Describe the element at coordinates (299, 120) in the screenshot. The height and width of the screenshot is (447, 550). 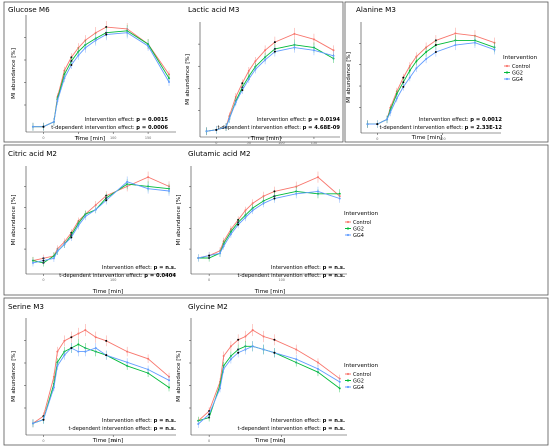
I see `intervention-effect-label: Intervention effect: p = 0.0194` at that location.